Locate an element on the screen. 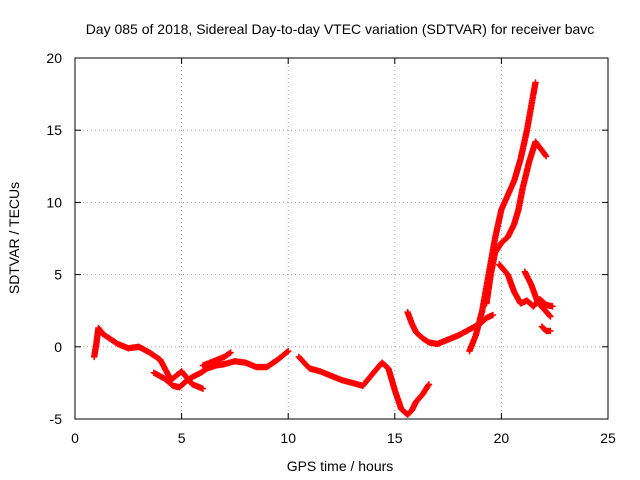 The image size is (640, 480). y-tick-label: 5 is located at coordinates (58, 275).